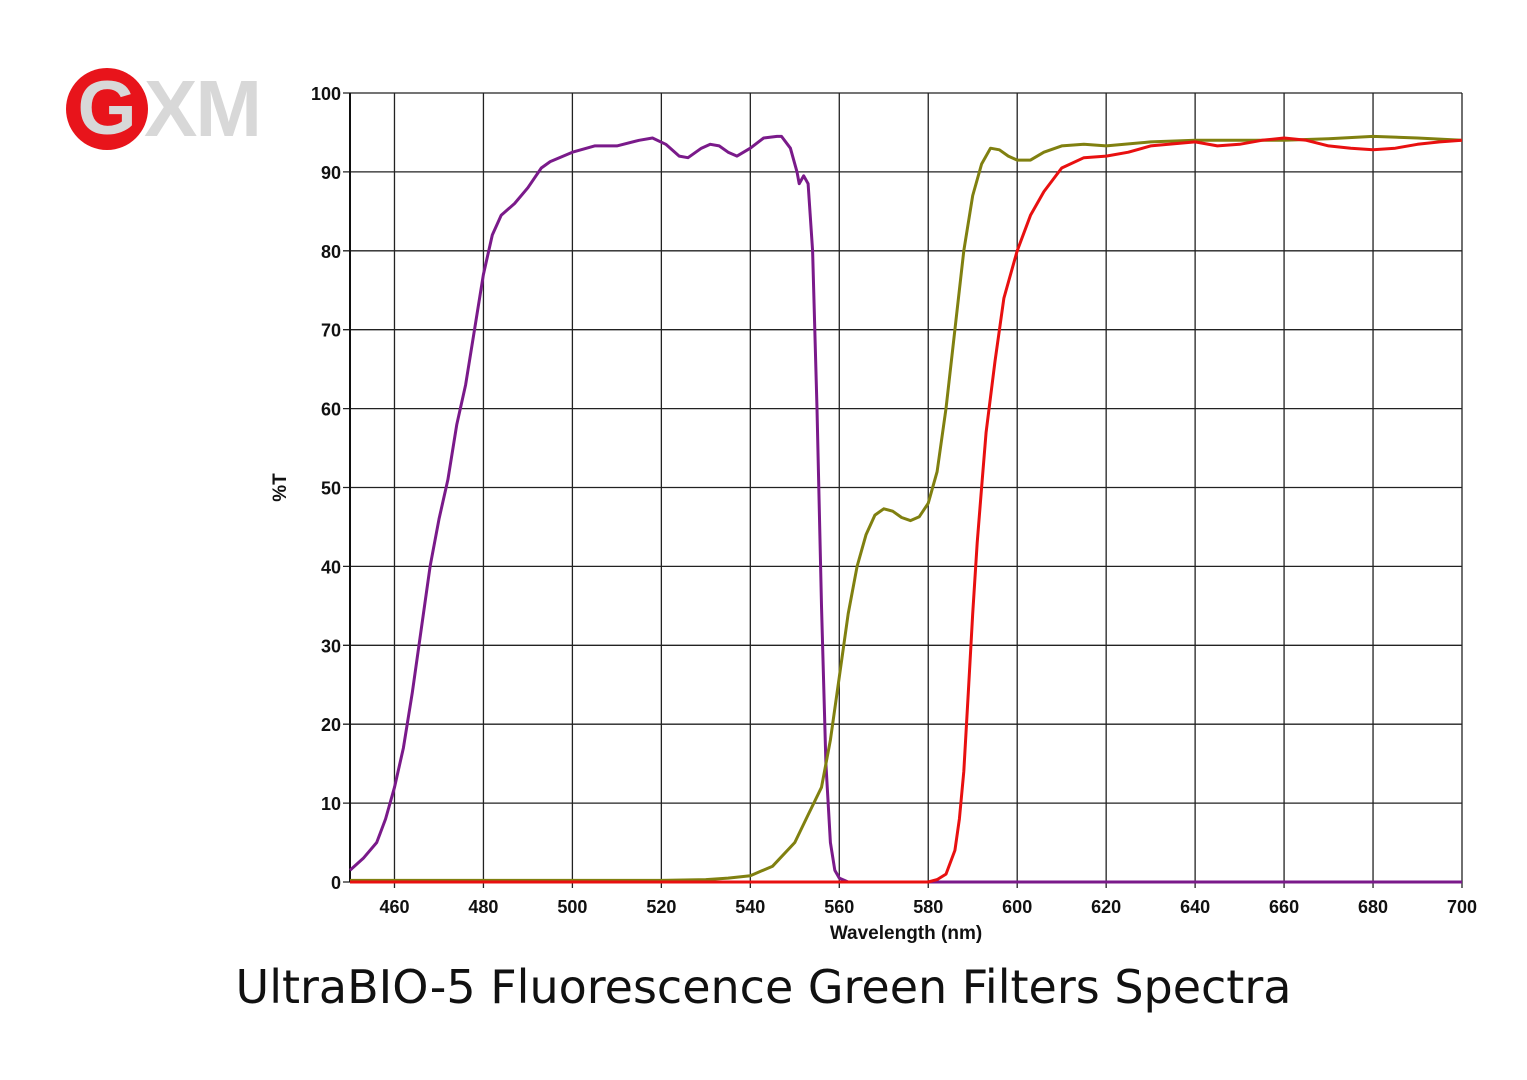 This screenshot has height=1080, width=1527. I want to click on x-axis-label: Wavelength (nm), so click(906, 933).